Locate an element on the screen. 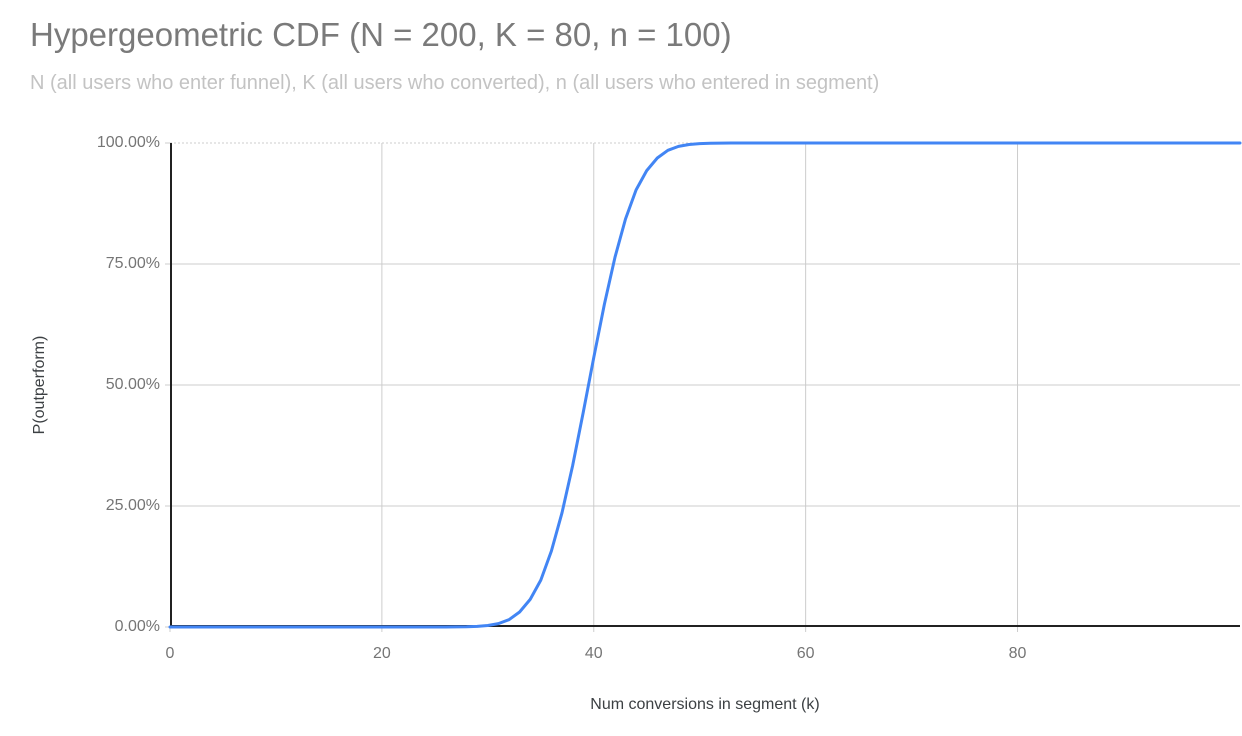  x-tick-label: 0 is located at coordinates (170, 653).